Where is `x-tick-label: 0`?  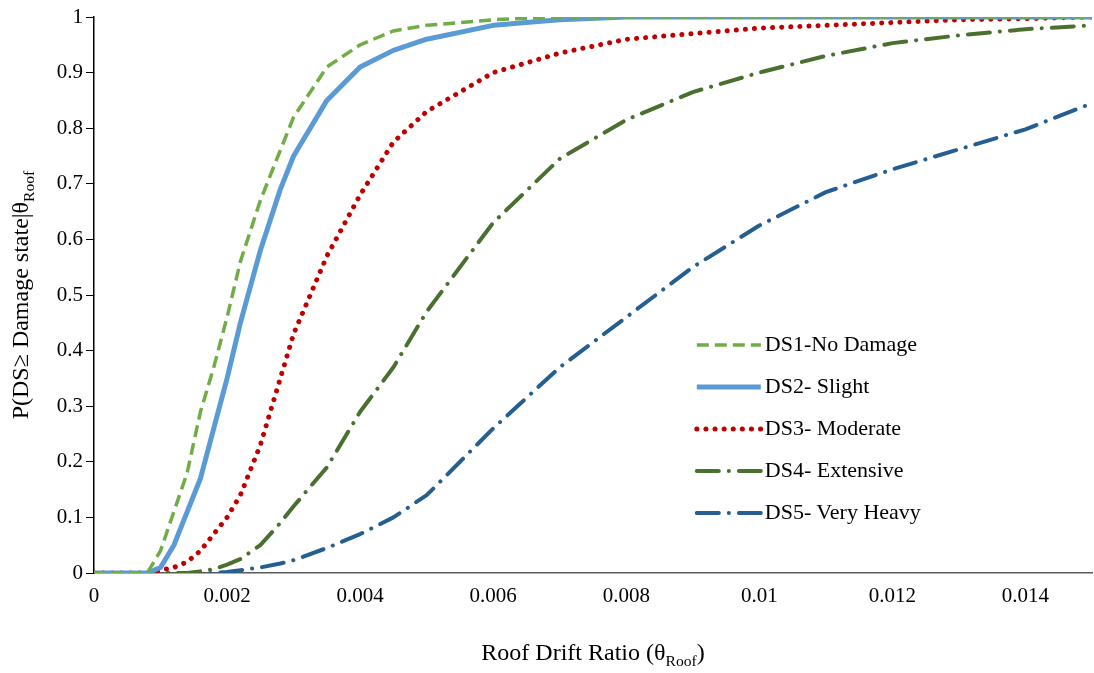
x-tick-label: 0 is located at coordinates (94, 595).